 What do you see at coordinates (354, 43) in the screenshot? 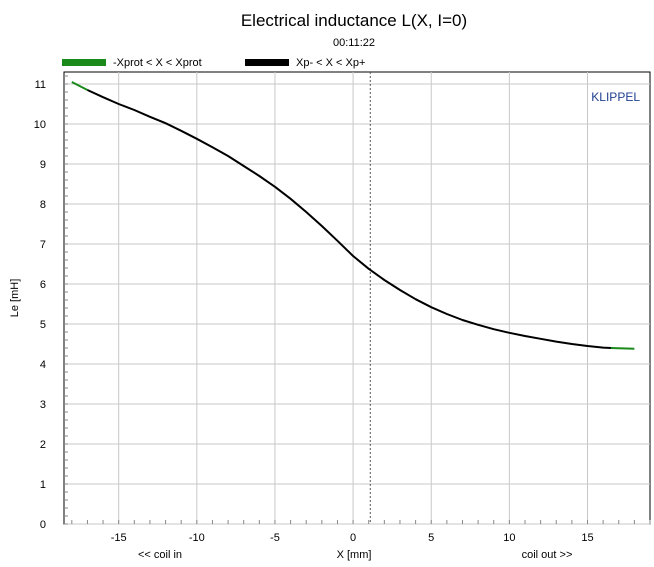
I see `chart-subtitle: 00:11:22` at bounding box center [354, 43].